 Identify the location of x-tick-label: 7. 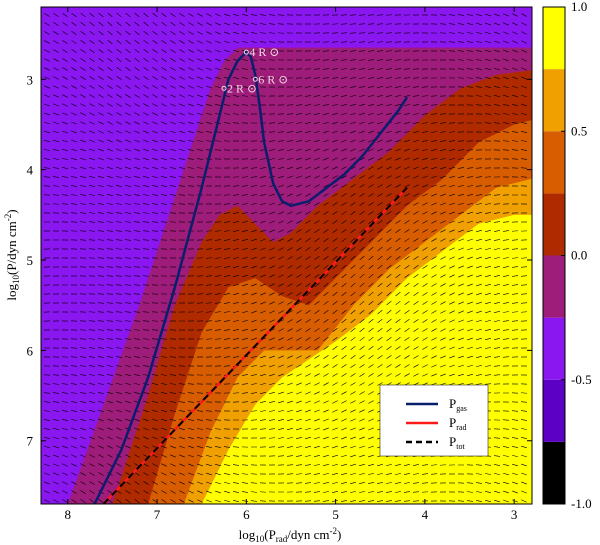
(157, 514).